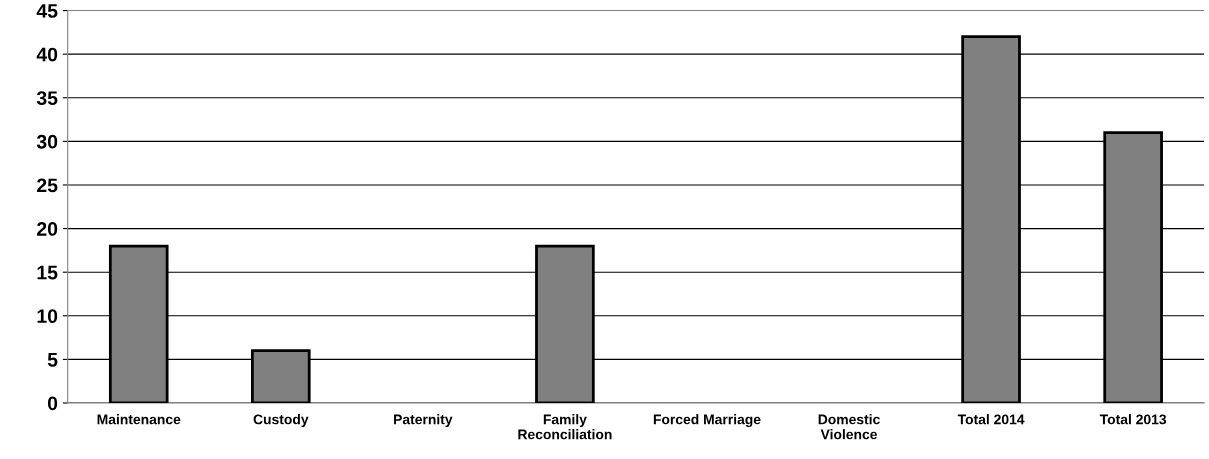 The width and height of the screenshot is (1209, 459). I want to click on y-tick-label: 0, so click(52, 403).